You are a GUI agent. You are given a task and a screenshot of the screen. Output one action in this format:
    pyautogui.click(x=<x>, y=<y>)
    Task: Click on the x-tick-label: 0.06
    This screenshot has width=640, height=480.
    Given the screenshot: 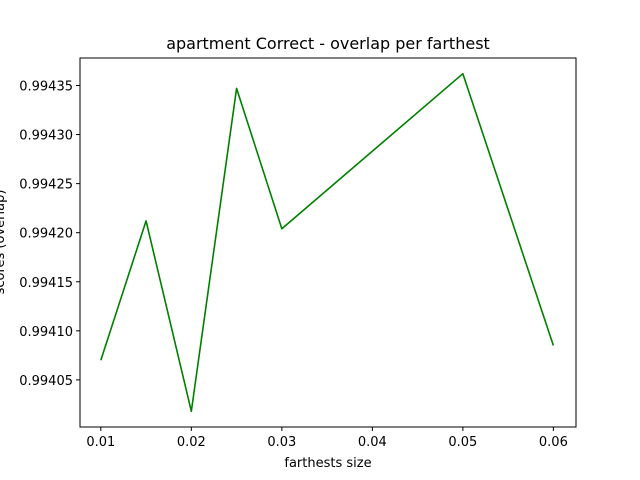 What is the action you would take?
    pyautogui.click(x=553, y=442)
    